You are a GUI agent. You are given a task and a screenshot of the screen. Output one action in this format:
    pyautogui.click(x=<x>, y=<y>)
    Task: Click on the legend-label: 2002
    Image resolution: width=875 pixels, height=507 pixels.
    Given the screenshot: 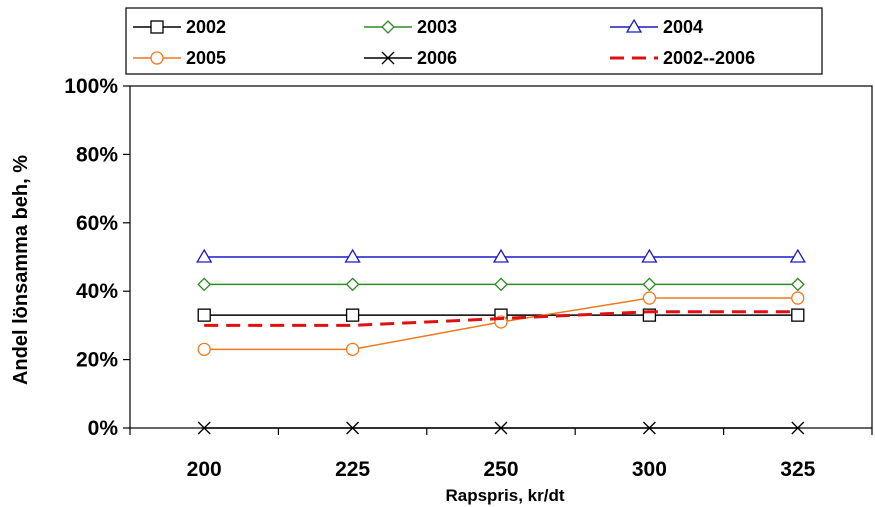 What is the action you would take?
    pyautogui.click(x=206, y=27)
    